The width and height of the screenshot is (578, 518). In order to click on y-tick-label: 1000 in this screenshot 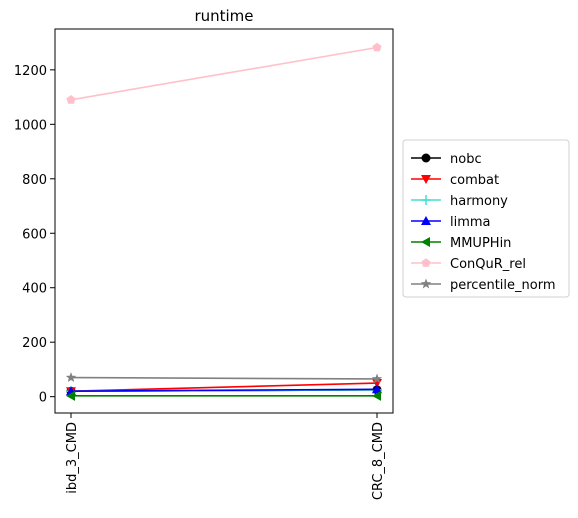, I will do `click(30, 125)`.